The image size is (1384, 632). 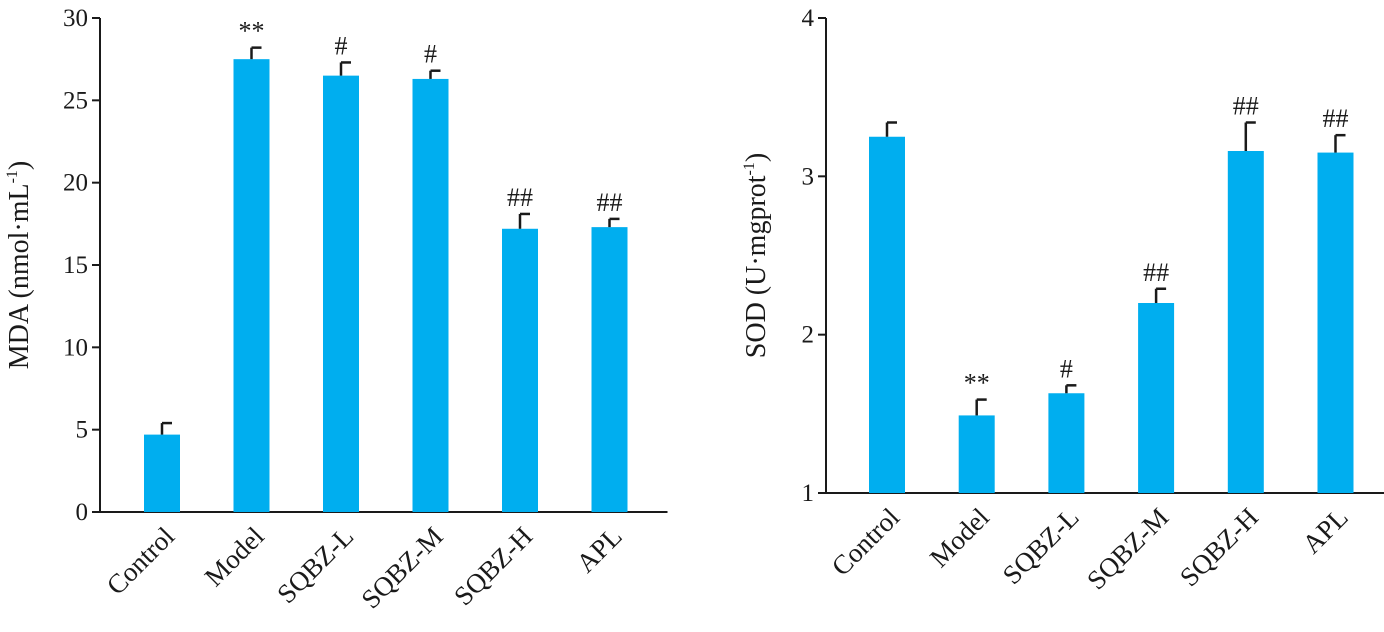 What do you see at coordinates (75, 100) in the screenshot?
I see `y-tick-label: 25` at bounding box center [75, 100].